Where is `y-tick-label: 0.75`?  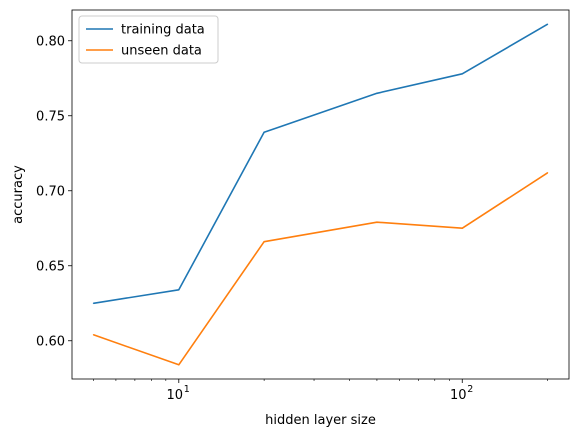
y-tick-label: 0.75 is located at coordinates (50, 116).